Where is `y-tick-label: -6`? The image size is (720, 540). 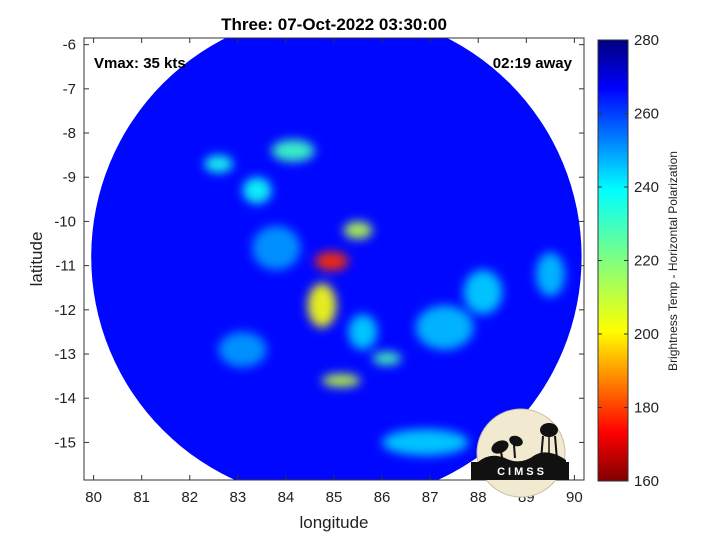
y-tick-label: -6 is located at coordinates (69, 45).